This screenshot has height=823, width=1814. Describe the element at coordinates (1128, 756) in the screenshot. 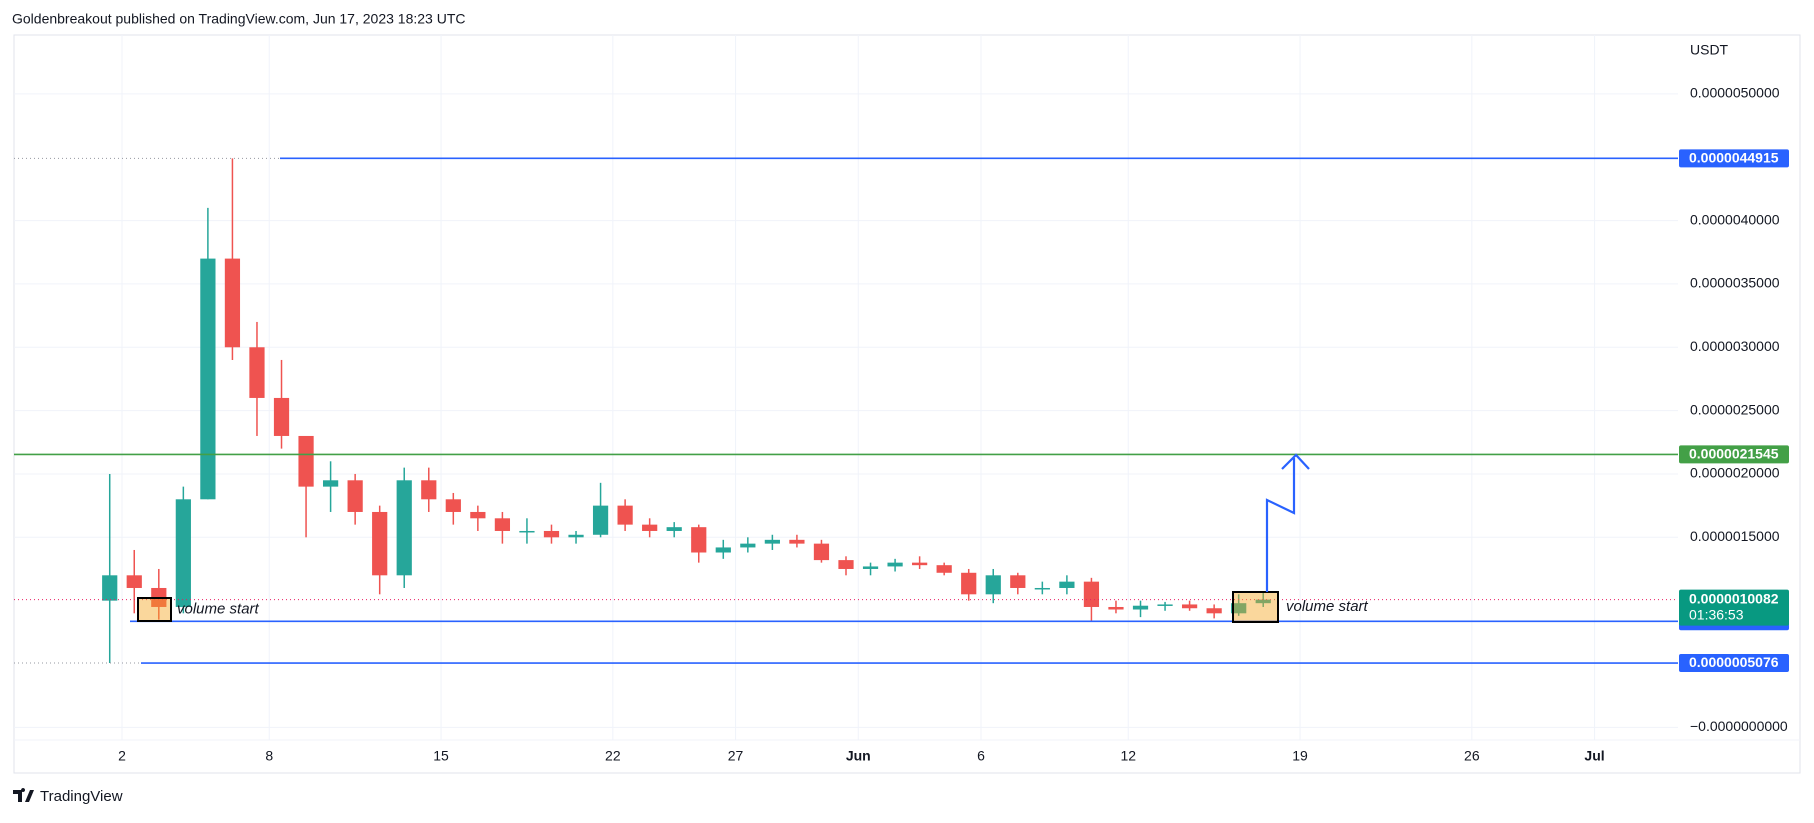

I see `x-tick-label: 12` at that location.